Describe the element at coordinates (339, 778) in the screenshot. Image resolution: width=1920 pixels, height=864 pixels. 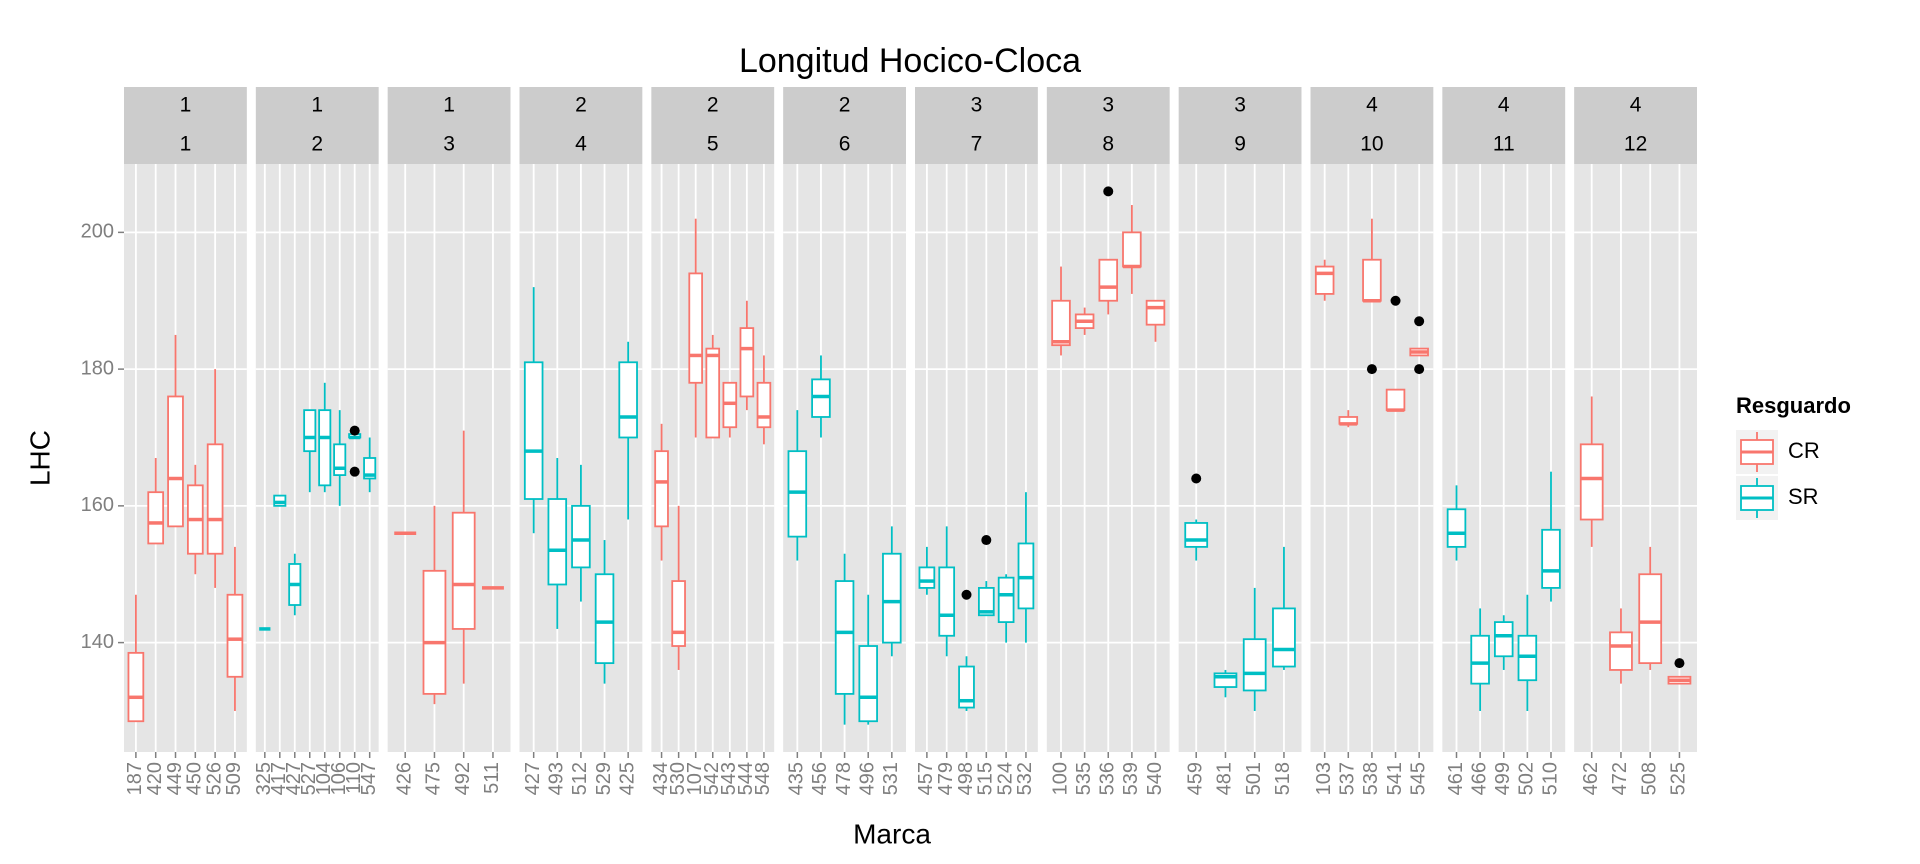
I see `x-tick-label: 106` at that location.